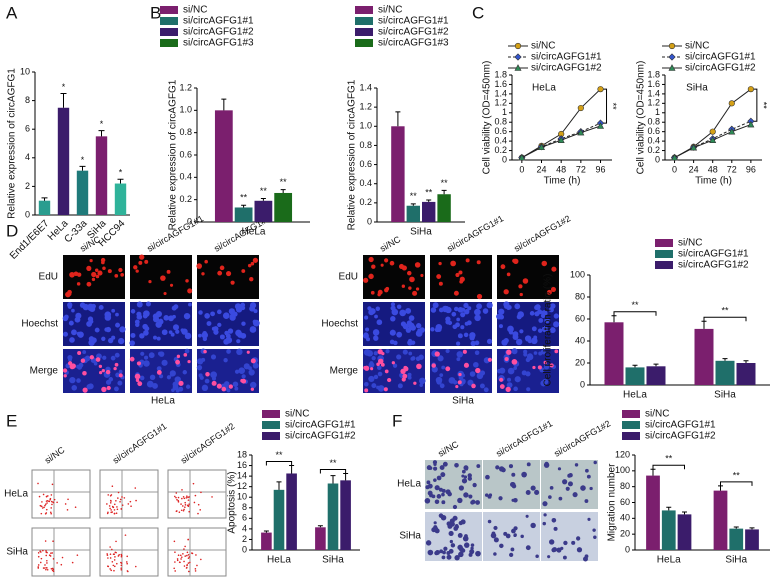  What do you see at coordinates (653, 131) in the screenshot?
I see `y-tick-label: 0.6` at bounding box center [653, 131].